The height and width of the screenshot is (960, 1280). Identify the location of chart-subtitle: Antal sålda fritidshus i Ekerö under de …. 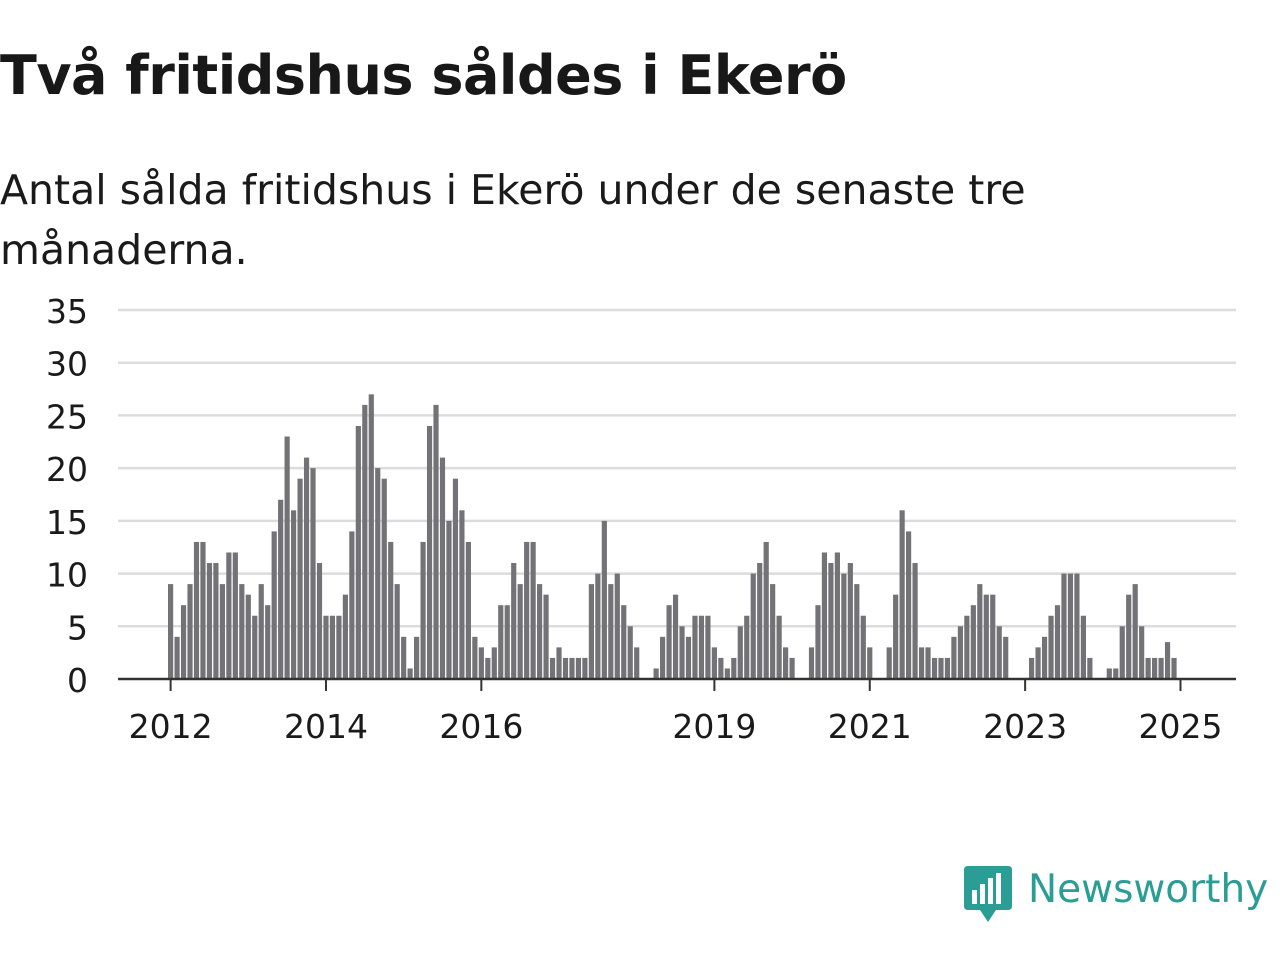
(513, 220).